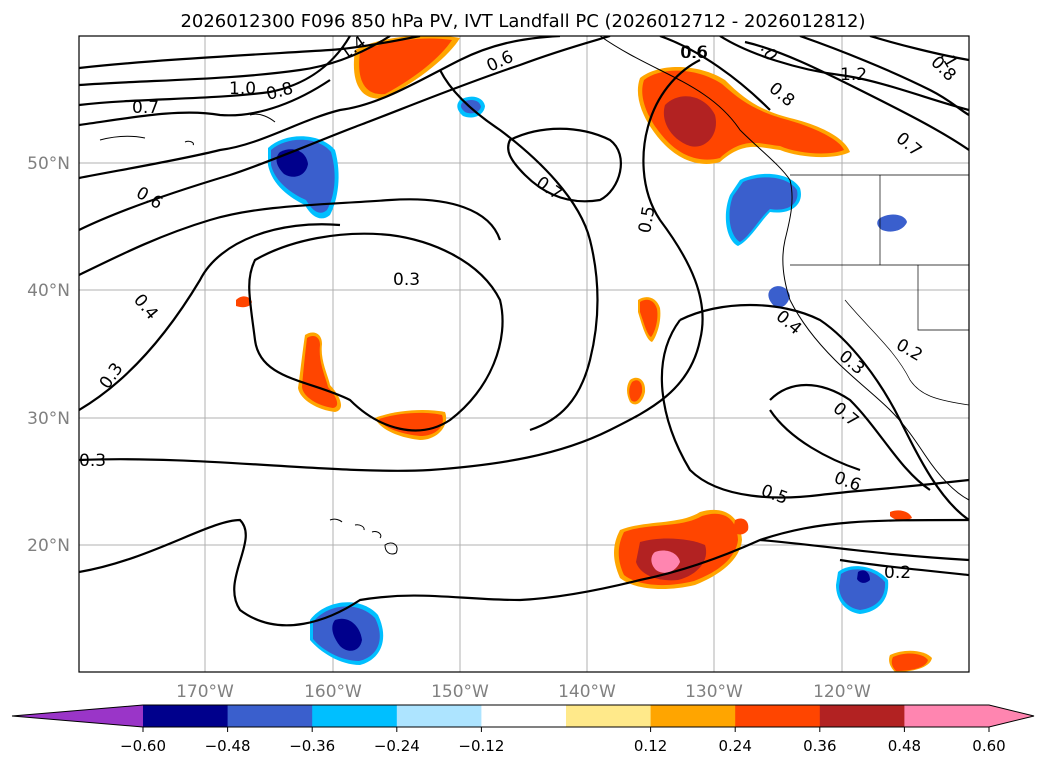 This screenshot has width=1047, height=765. What do you see at coordinates (650, 746) in the screenshot?
I see `colorbar-tick-label: 0.12` at bounding box center [650, 746].